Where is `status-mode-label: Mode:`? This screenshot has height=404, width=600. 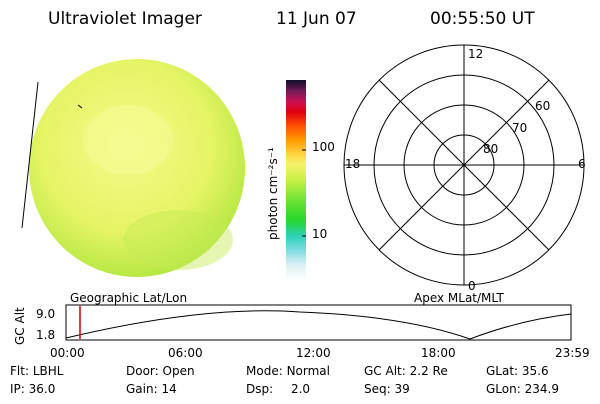
status-mode-label: Mode: is located at coordinates (264, 371).